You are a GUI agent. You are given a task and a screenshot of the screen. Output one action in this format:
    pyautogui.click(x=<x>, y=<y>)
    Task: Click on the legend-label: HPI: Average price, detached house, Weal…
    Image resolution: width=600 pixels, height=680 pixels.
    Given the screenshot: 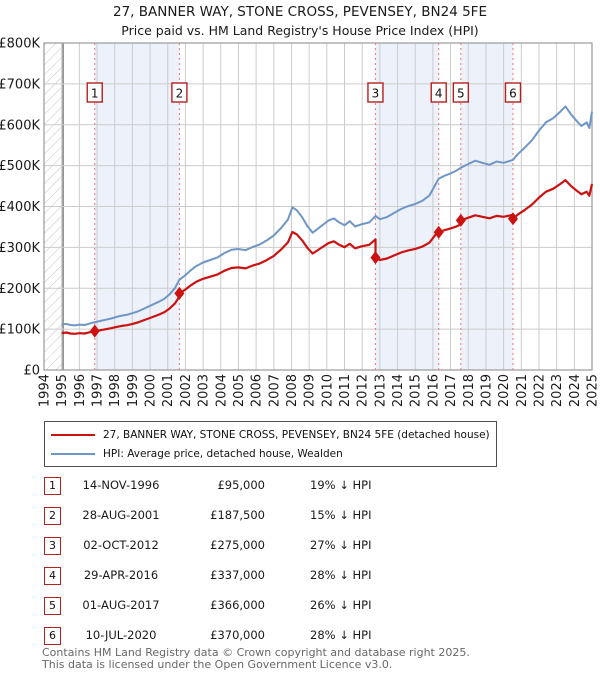 What is the action you would take?
    pyautogui.click(x=223, y=453)
    